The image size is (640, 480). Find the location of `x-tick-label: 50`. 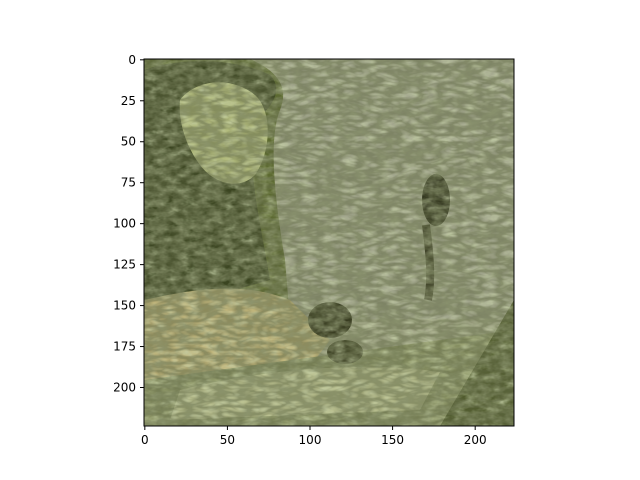

x-tick-label: 50 is located at coordinates (227, 440).